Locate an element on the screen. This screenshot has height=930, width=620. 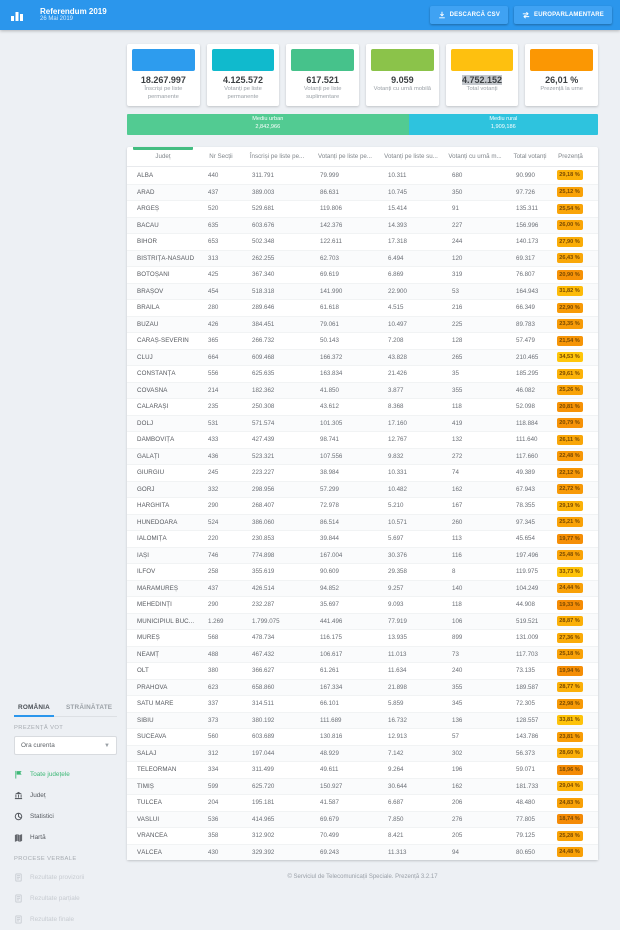
sidebar-item-jude-: Județ is located at coordinates (65, 795).